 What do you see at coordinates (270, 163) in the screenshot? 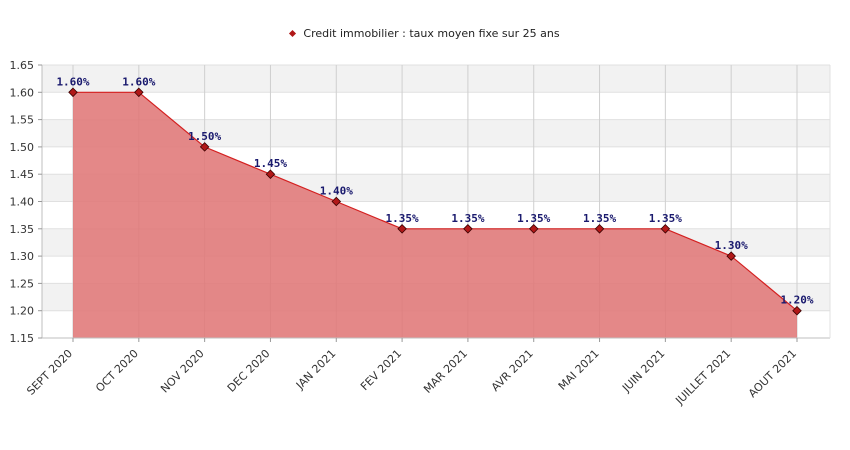
I see `data-label: 1.45%` at bounding box center [270, 163].